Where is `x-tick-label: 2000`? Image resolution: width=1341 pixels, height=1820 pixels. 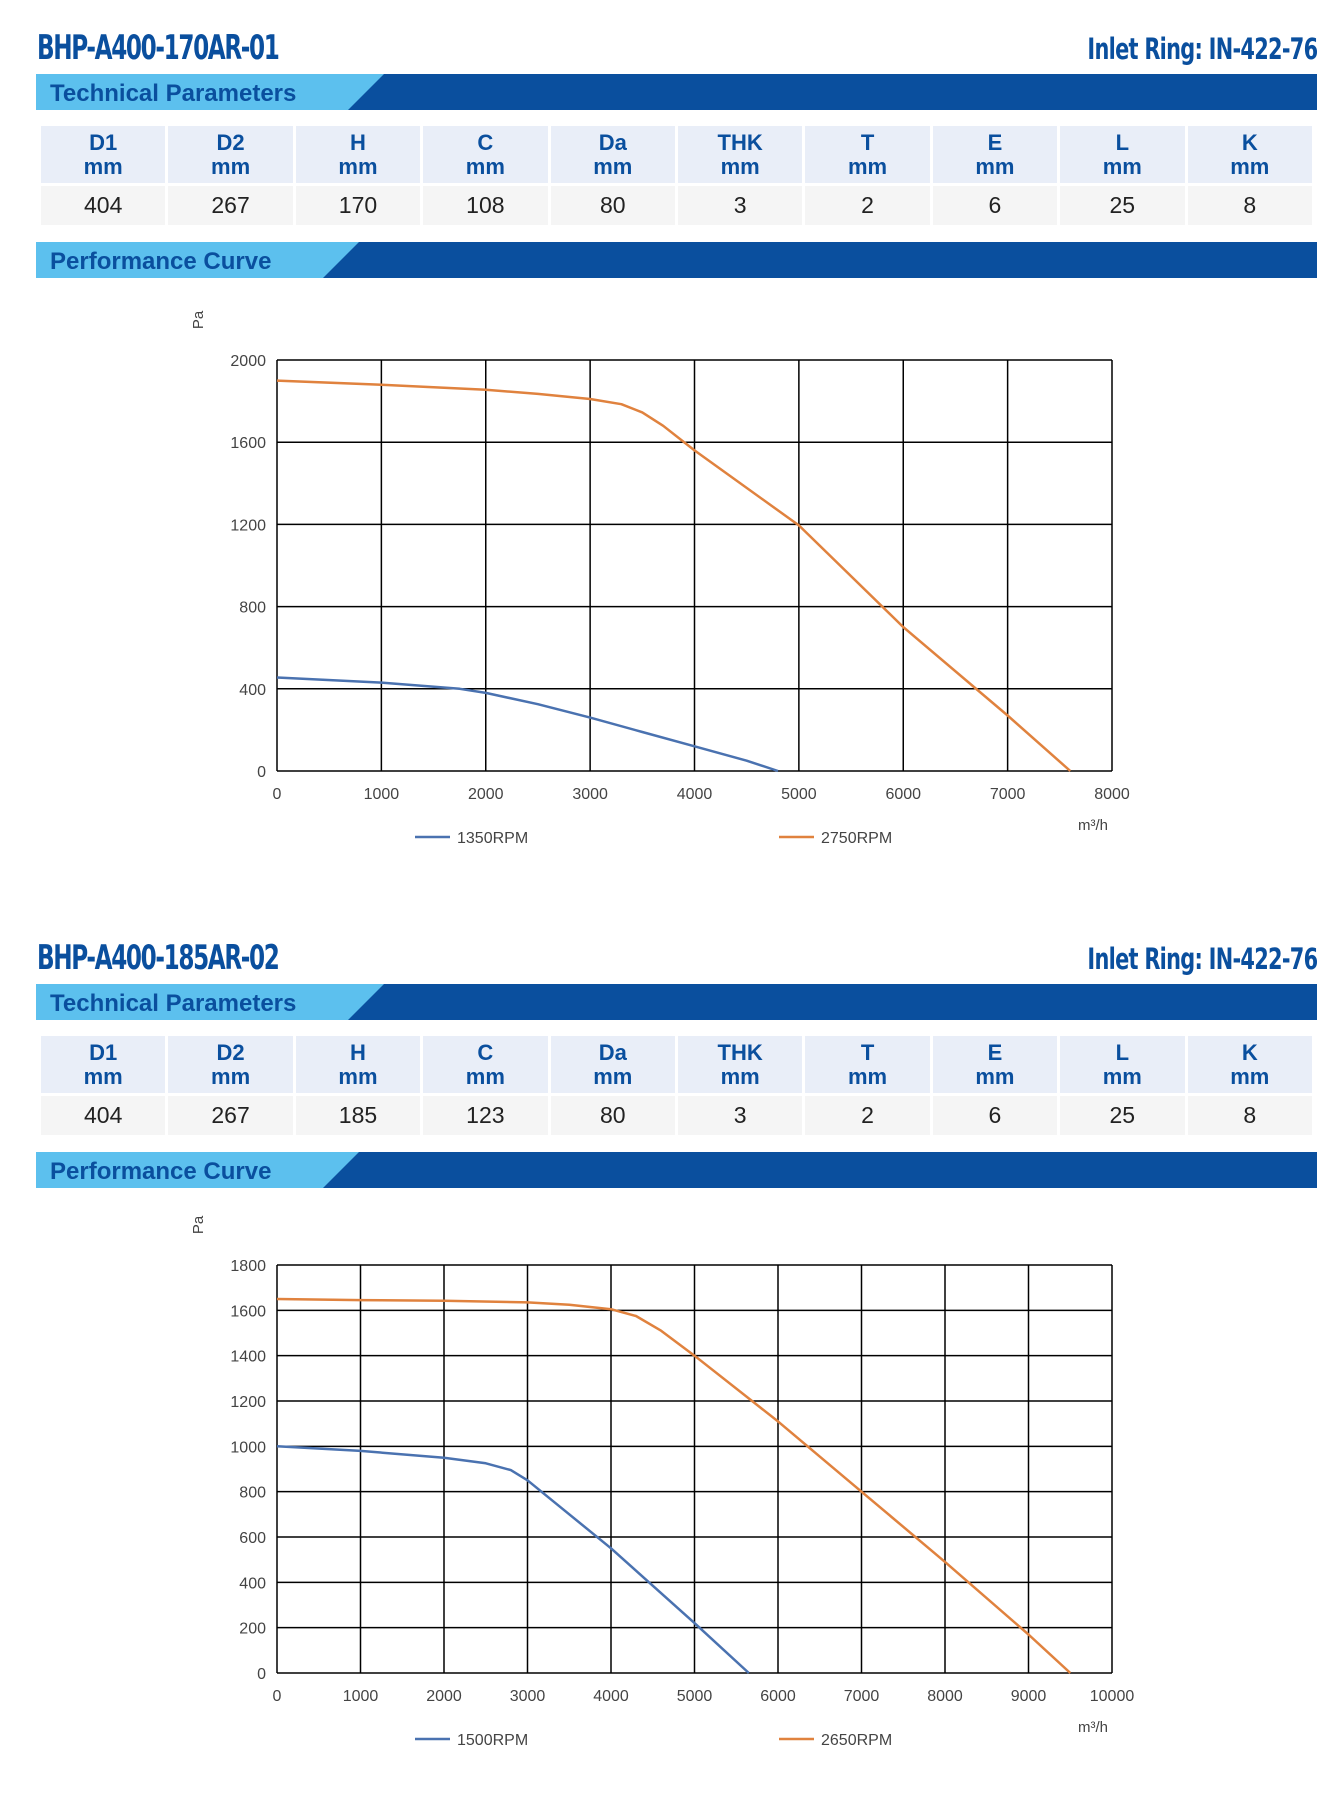 x-tick-label: 2000 is located at coordinates (486, 794).